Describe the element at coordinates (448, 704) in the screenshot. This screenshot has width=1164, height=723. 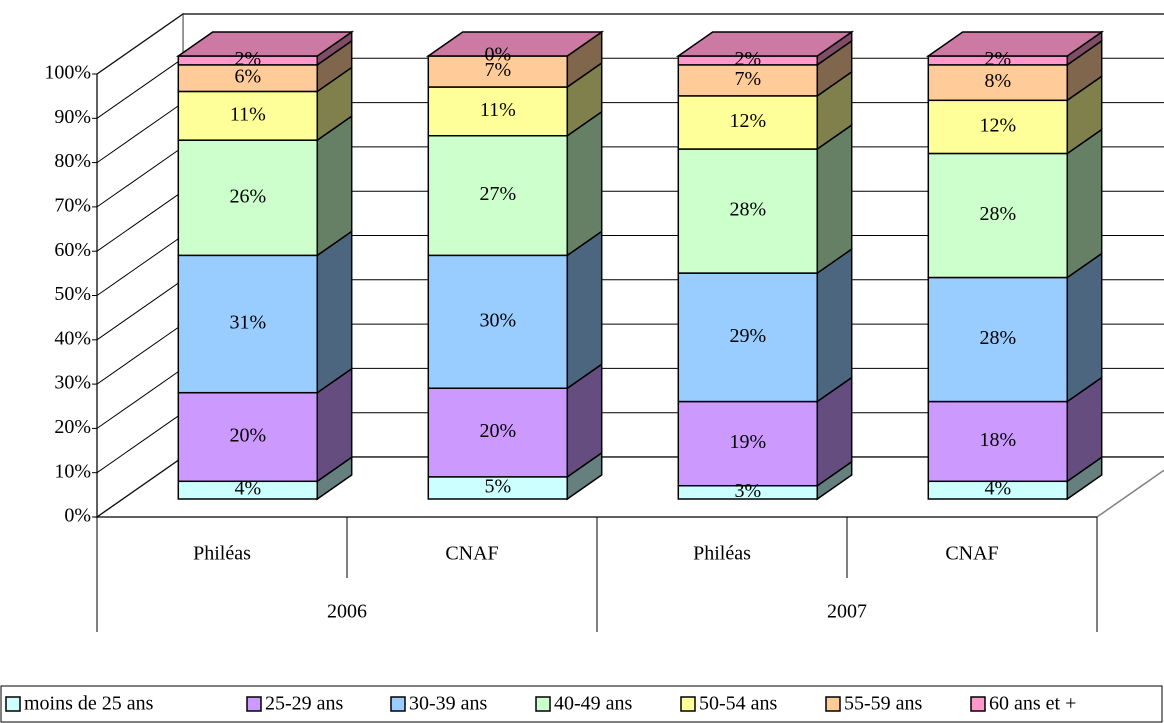
I see `legend-label: 30-39 ans` at that location.